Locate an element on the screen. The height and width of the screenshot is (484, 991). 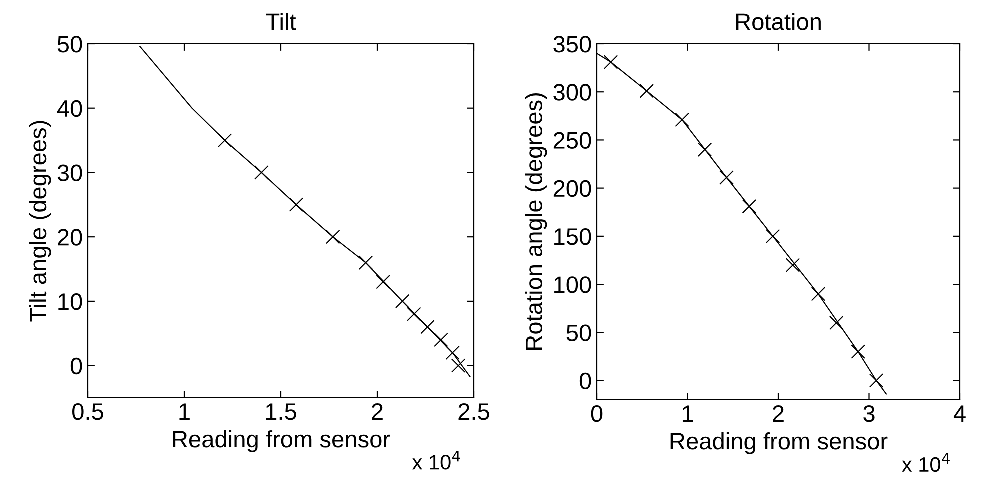
y-tick-label: 40 is located at coordinates (69, 109).